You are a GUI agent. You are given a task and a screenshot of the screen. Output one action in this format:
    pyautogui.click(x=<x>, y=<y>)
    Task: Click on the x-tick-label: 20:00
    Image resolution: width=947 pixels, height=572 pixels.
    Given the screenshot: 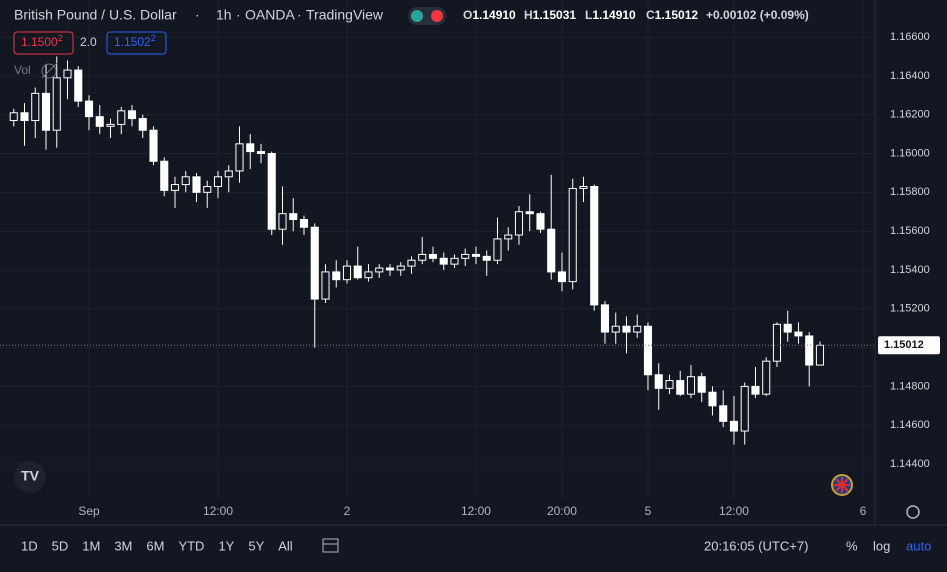 What is the action you would take?
    pyautogui.click(x=562, y=511)
    